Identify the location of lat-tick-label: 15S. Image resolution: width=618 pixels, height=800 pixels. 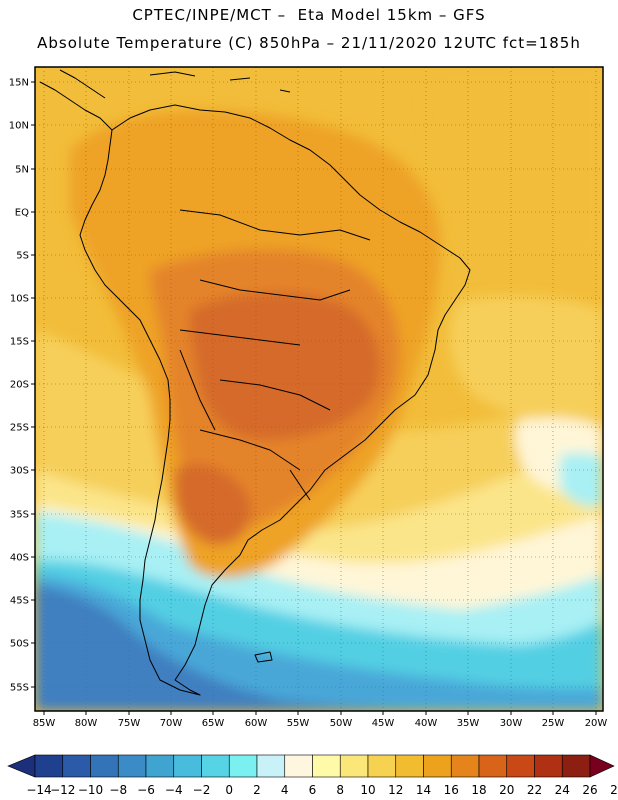
(19, 342).